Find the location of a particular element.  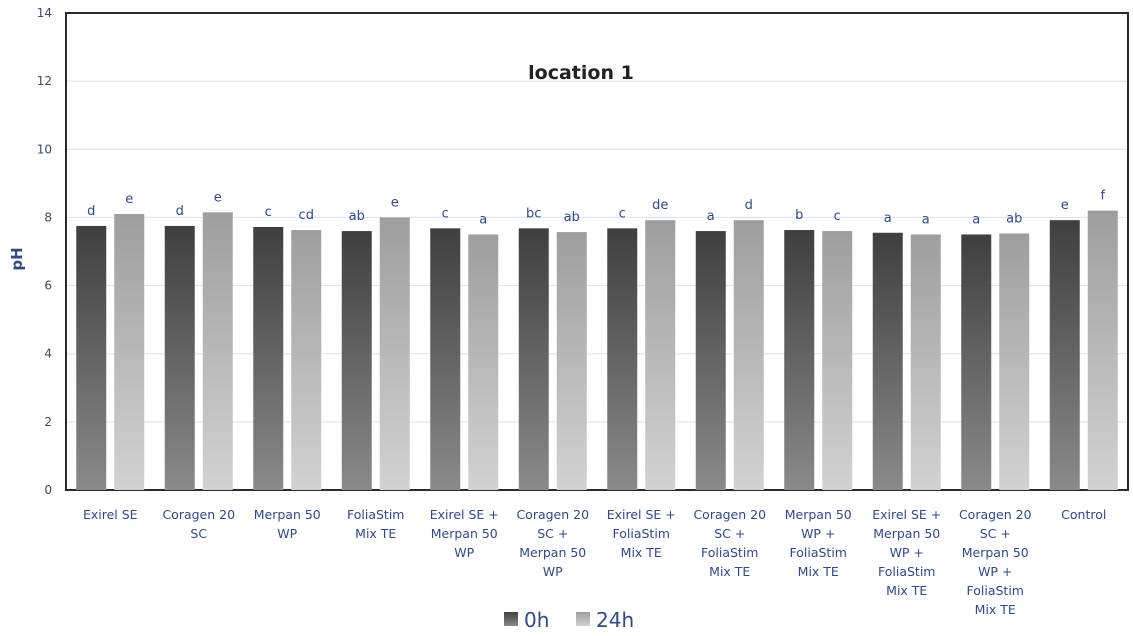

legend-swatch-24h is located at coordinates (583, 619).